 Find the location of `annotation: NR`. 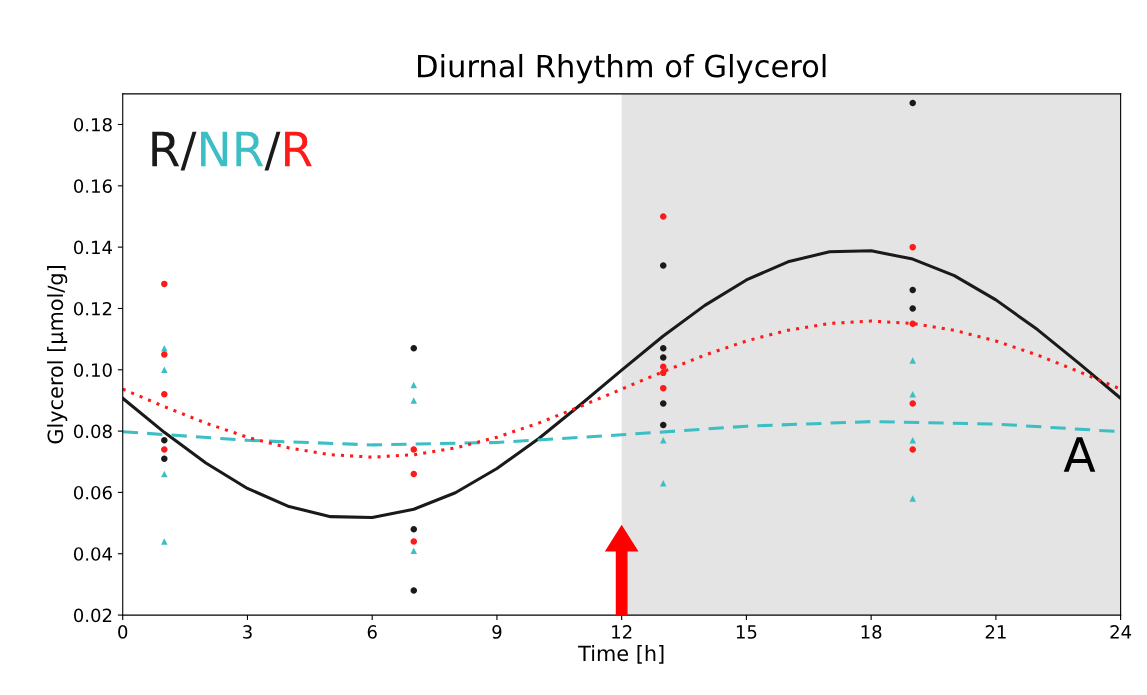

annotation: NR is located at coordinates (232, 149).